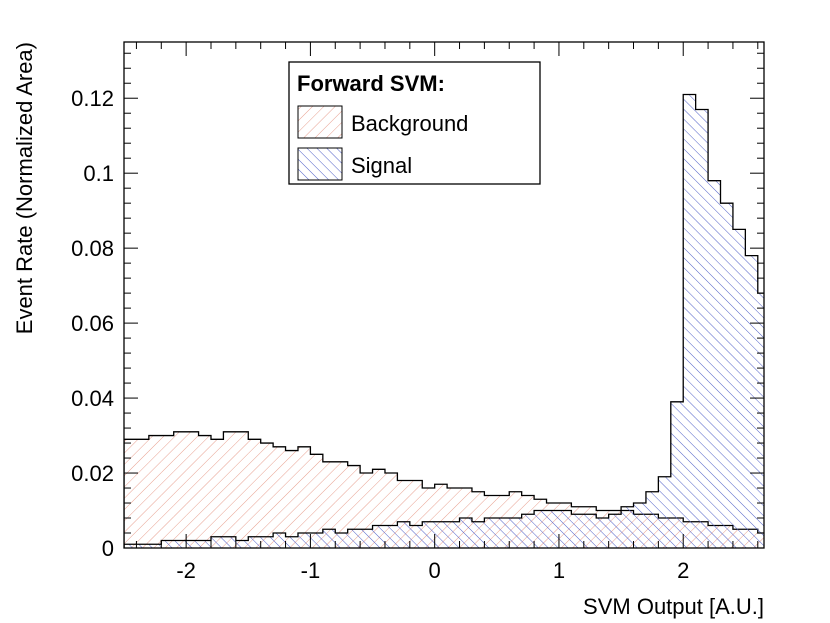  What do you see at coordinates (108, 548) in the screenshot?
I see `y-tick-label: 0` at bounding box center [108, 548].